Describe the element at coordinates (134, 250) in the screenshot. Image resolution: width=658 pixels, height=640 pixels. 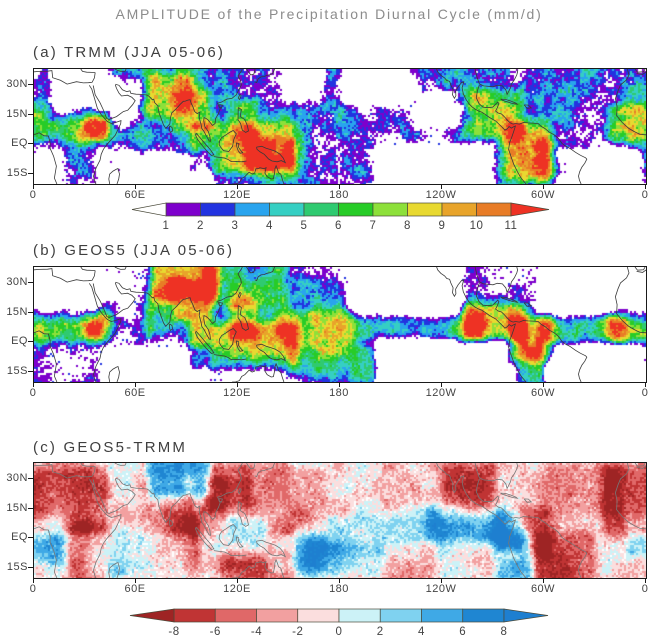
I see `panel-b-label: (b) GEOS5 (JJA 05-06)` at that location.